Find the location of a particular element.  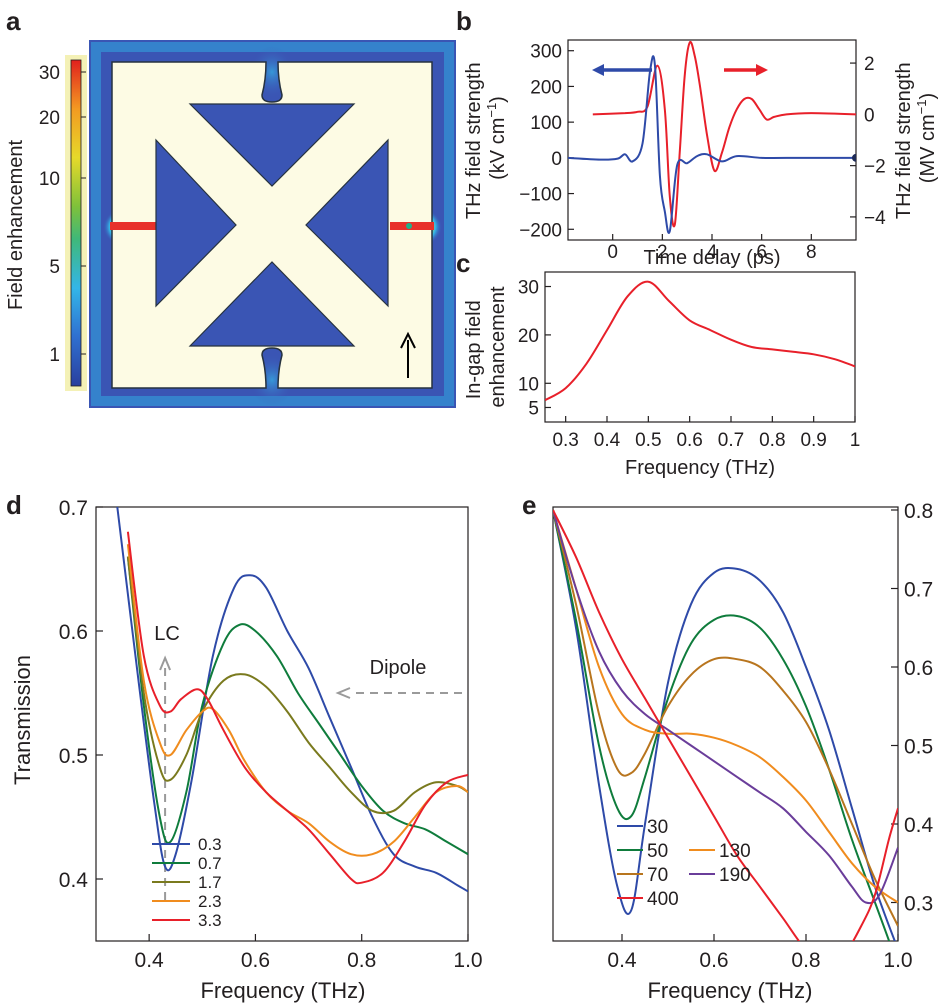

b-xlabel: Time delay (ps) is located at coordinates (711, 258).